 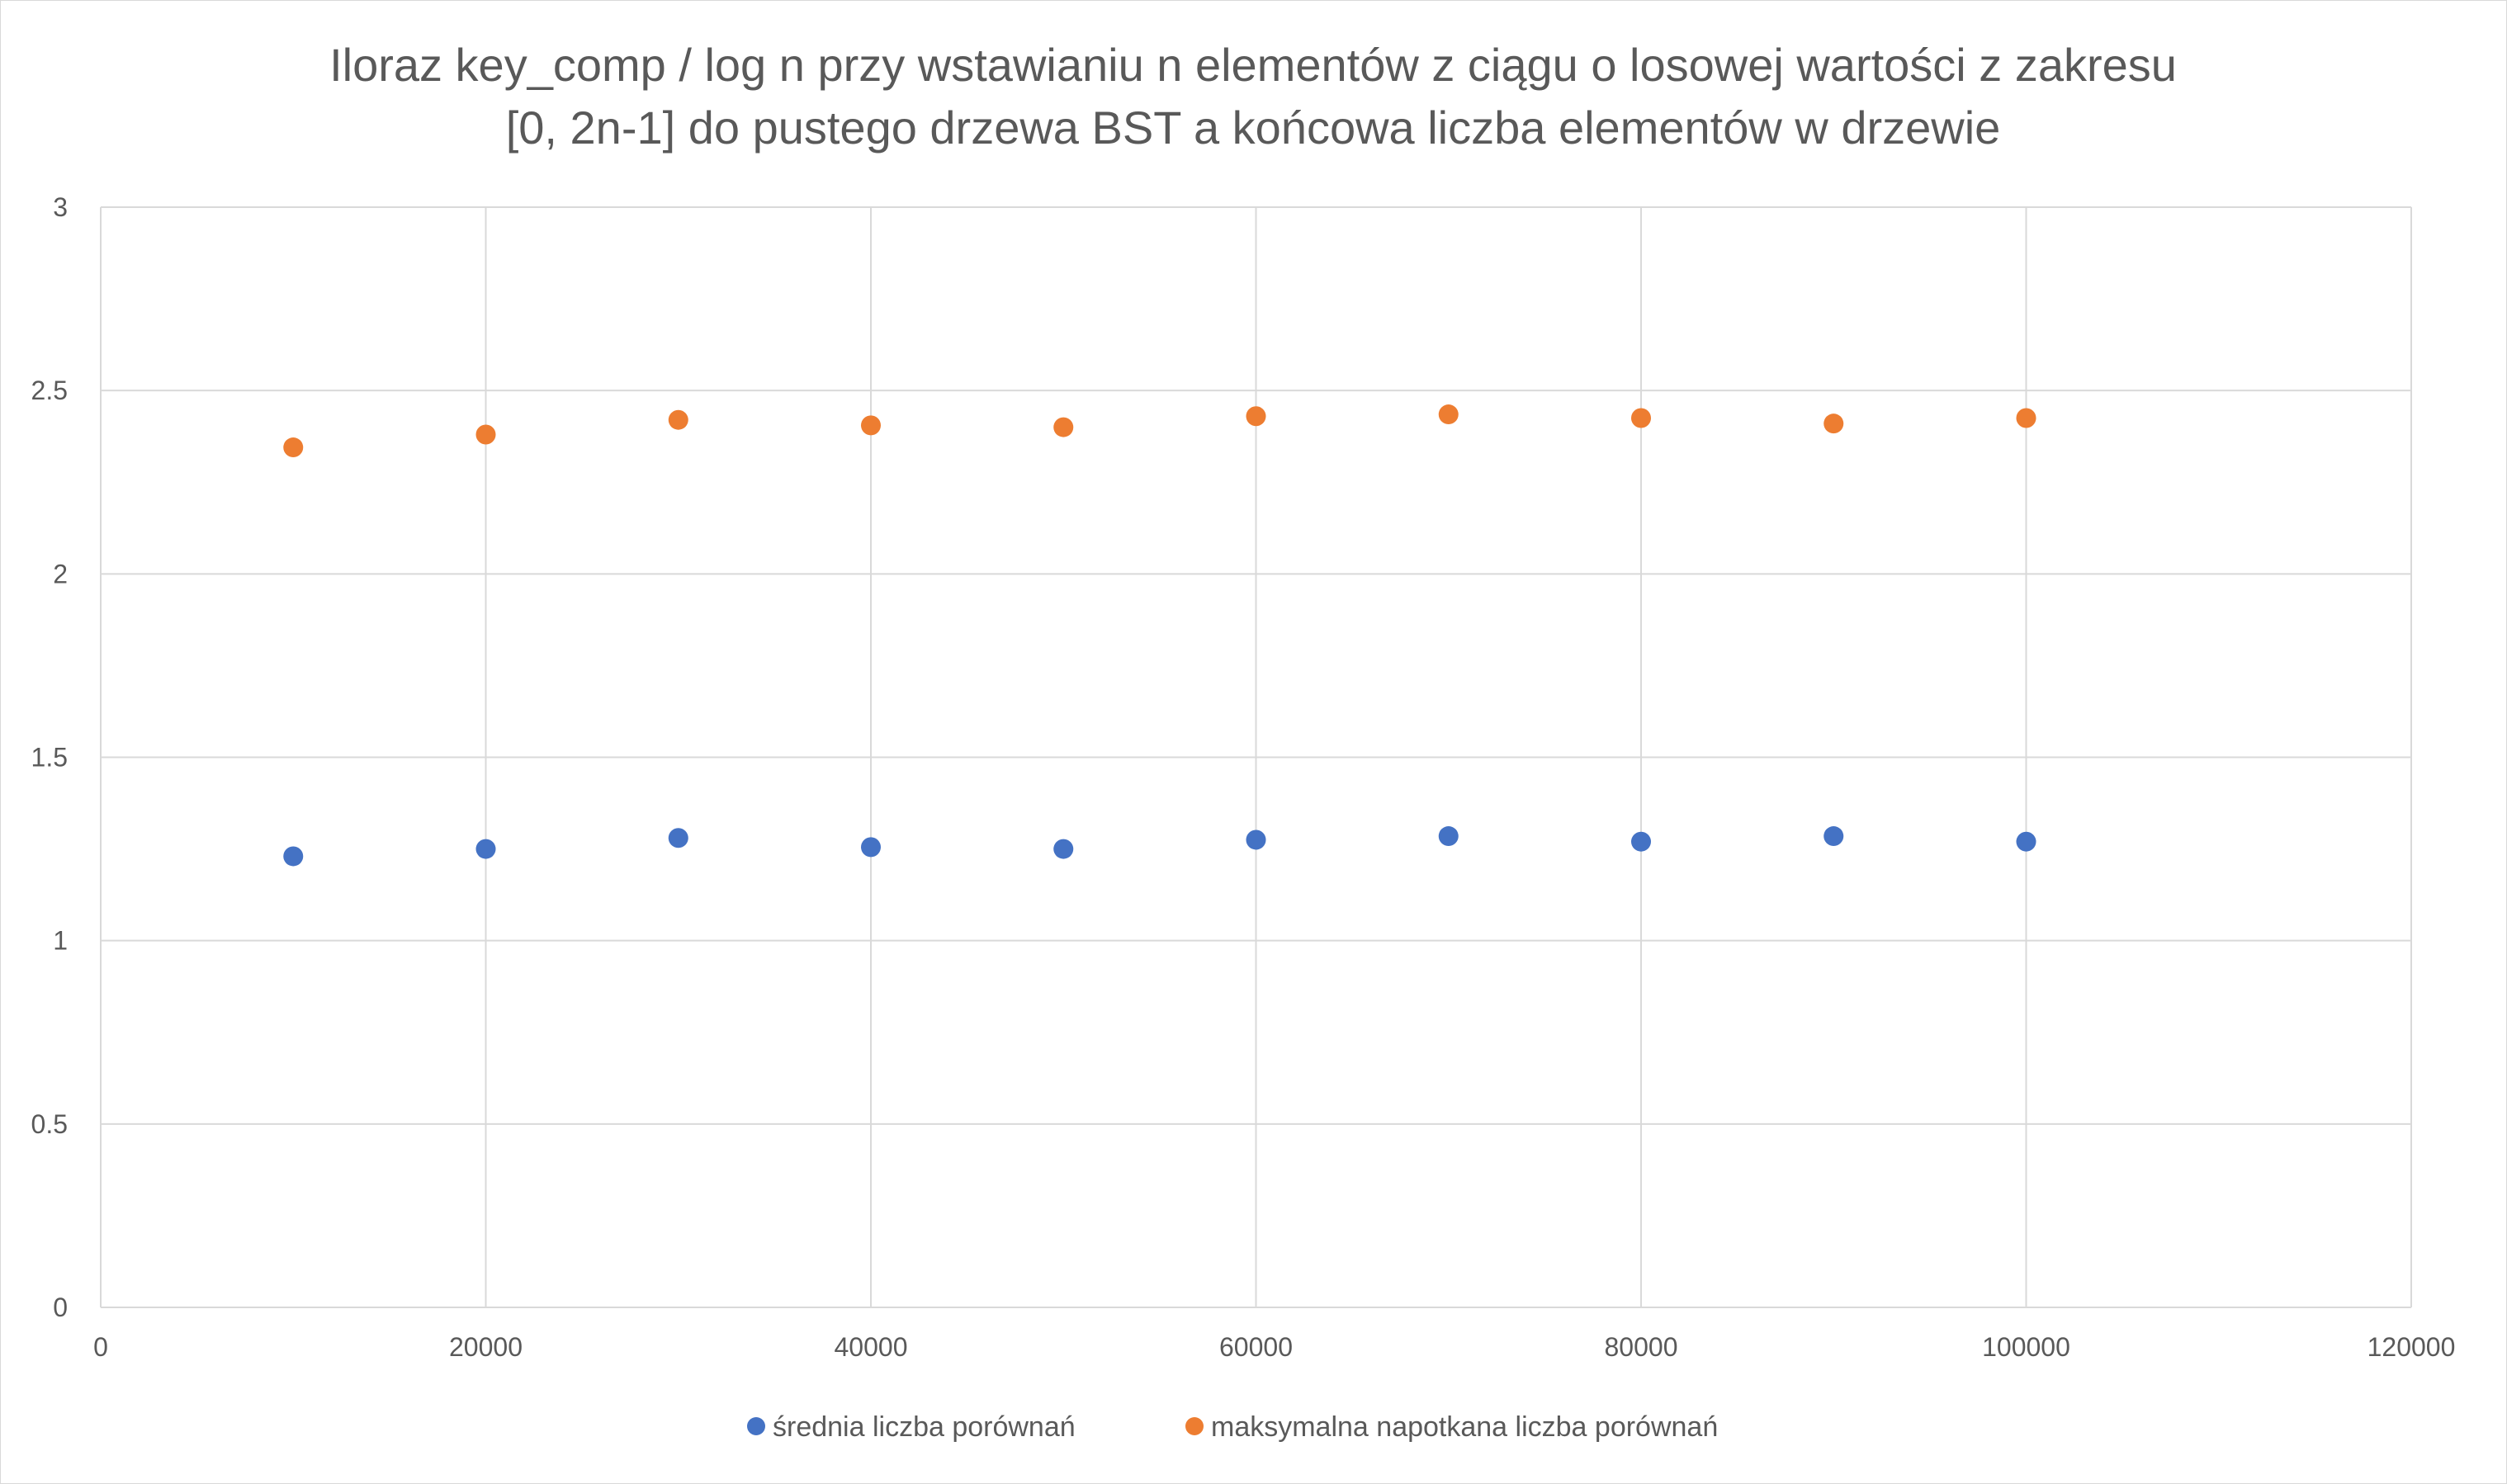 What do you see at coordinates (60, 207) in the screenshot?
I see `y-tick-label: 3` at bounding box center [60, 207].